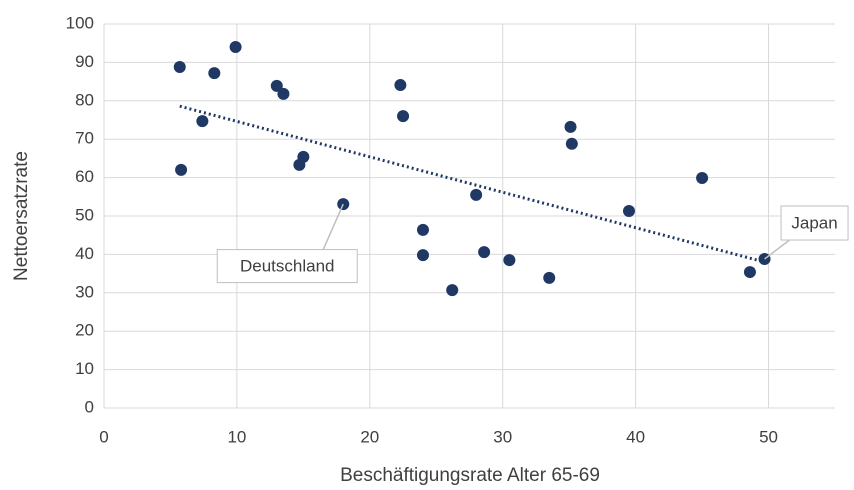  I want to click on y-tick-label: 30, so click(84, 291).